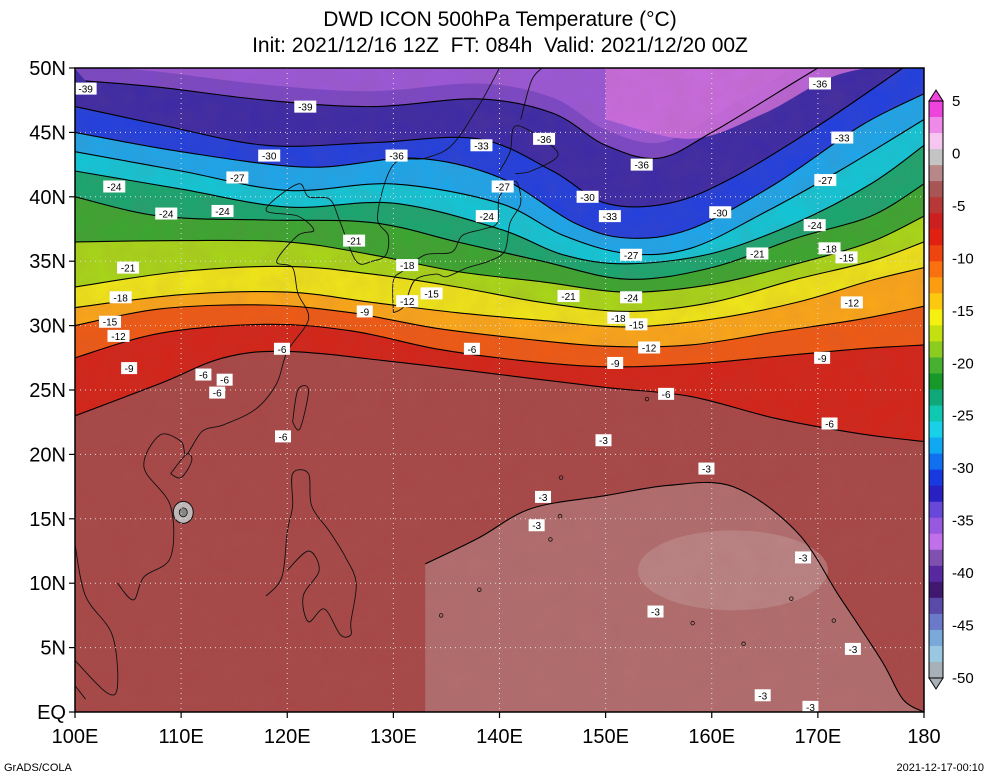 This screenshot has height=779, width=1000. Describe the element at coordinates (936, 683) in the screenshot. I see `colorbar-bottom-arrow` at that location.